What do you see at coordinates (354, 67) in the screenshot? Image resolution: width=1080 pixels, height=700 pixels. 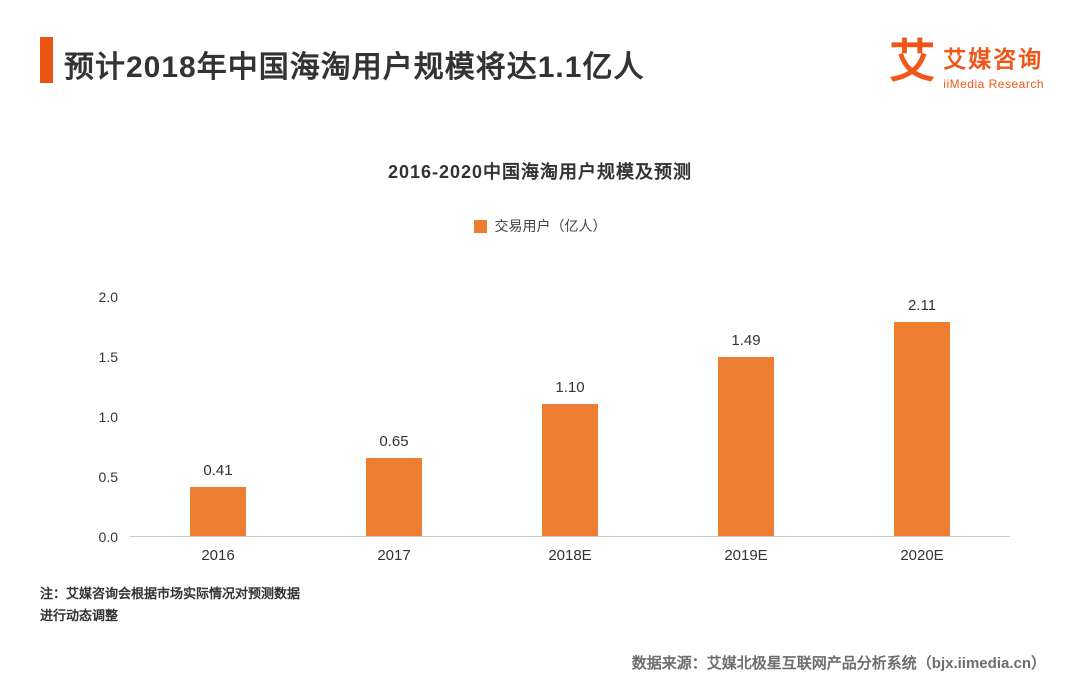 I see `page-title: 预计2018年中国海淘用户规模将达1.1亿人` at bounding box center [354, 67].